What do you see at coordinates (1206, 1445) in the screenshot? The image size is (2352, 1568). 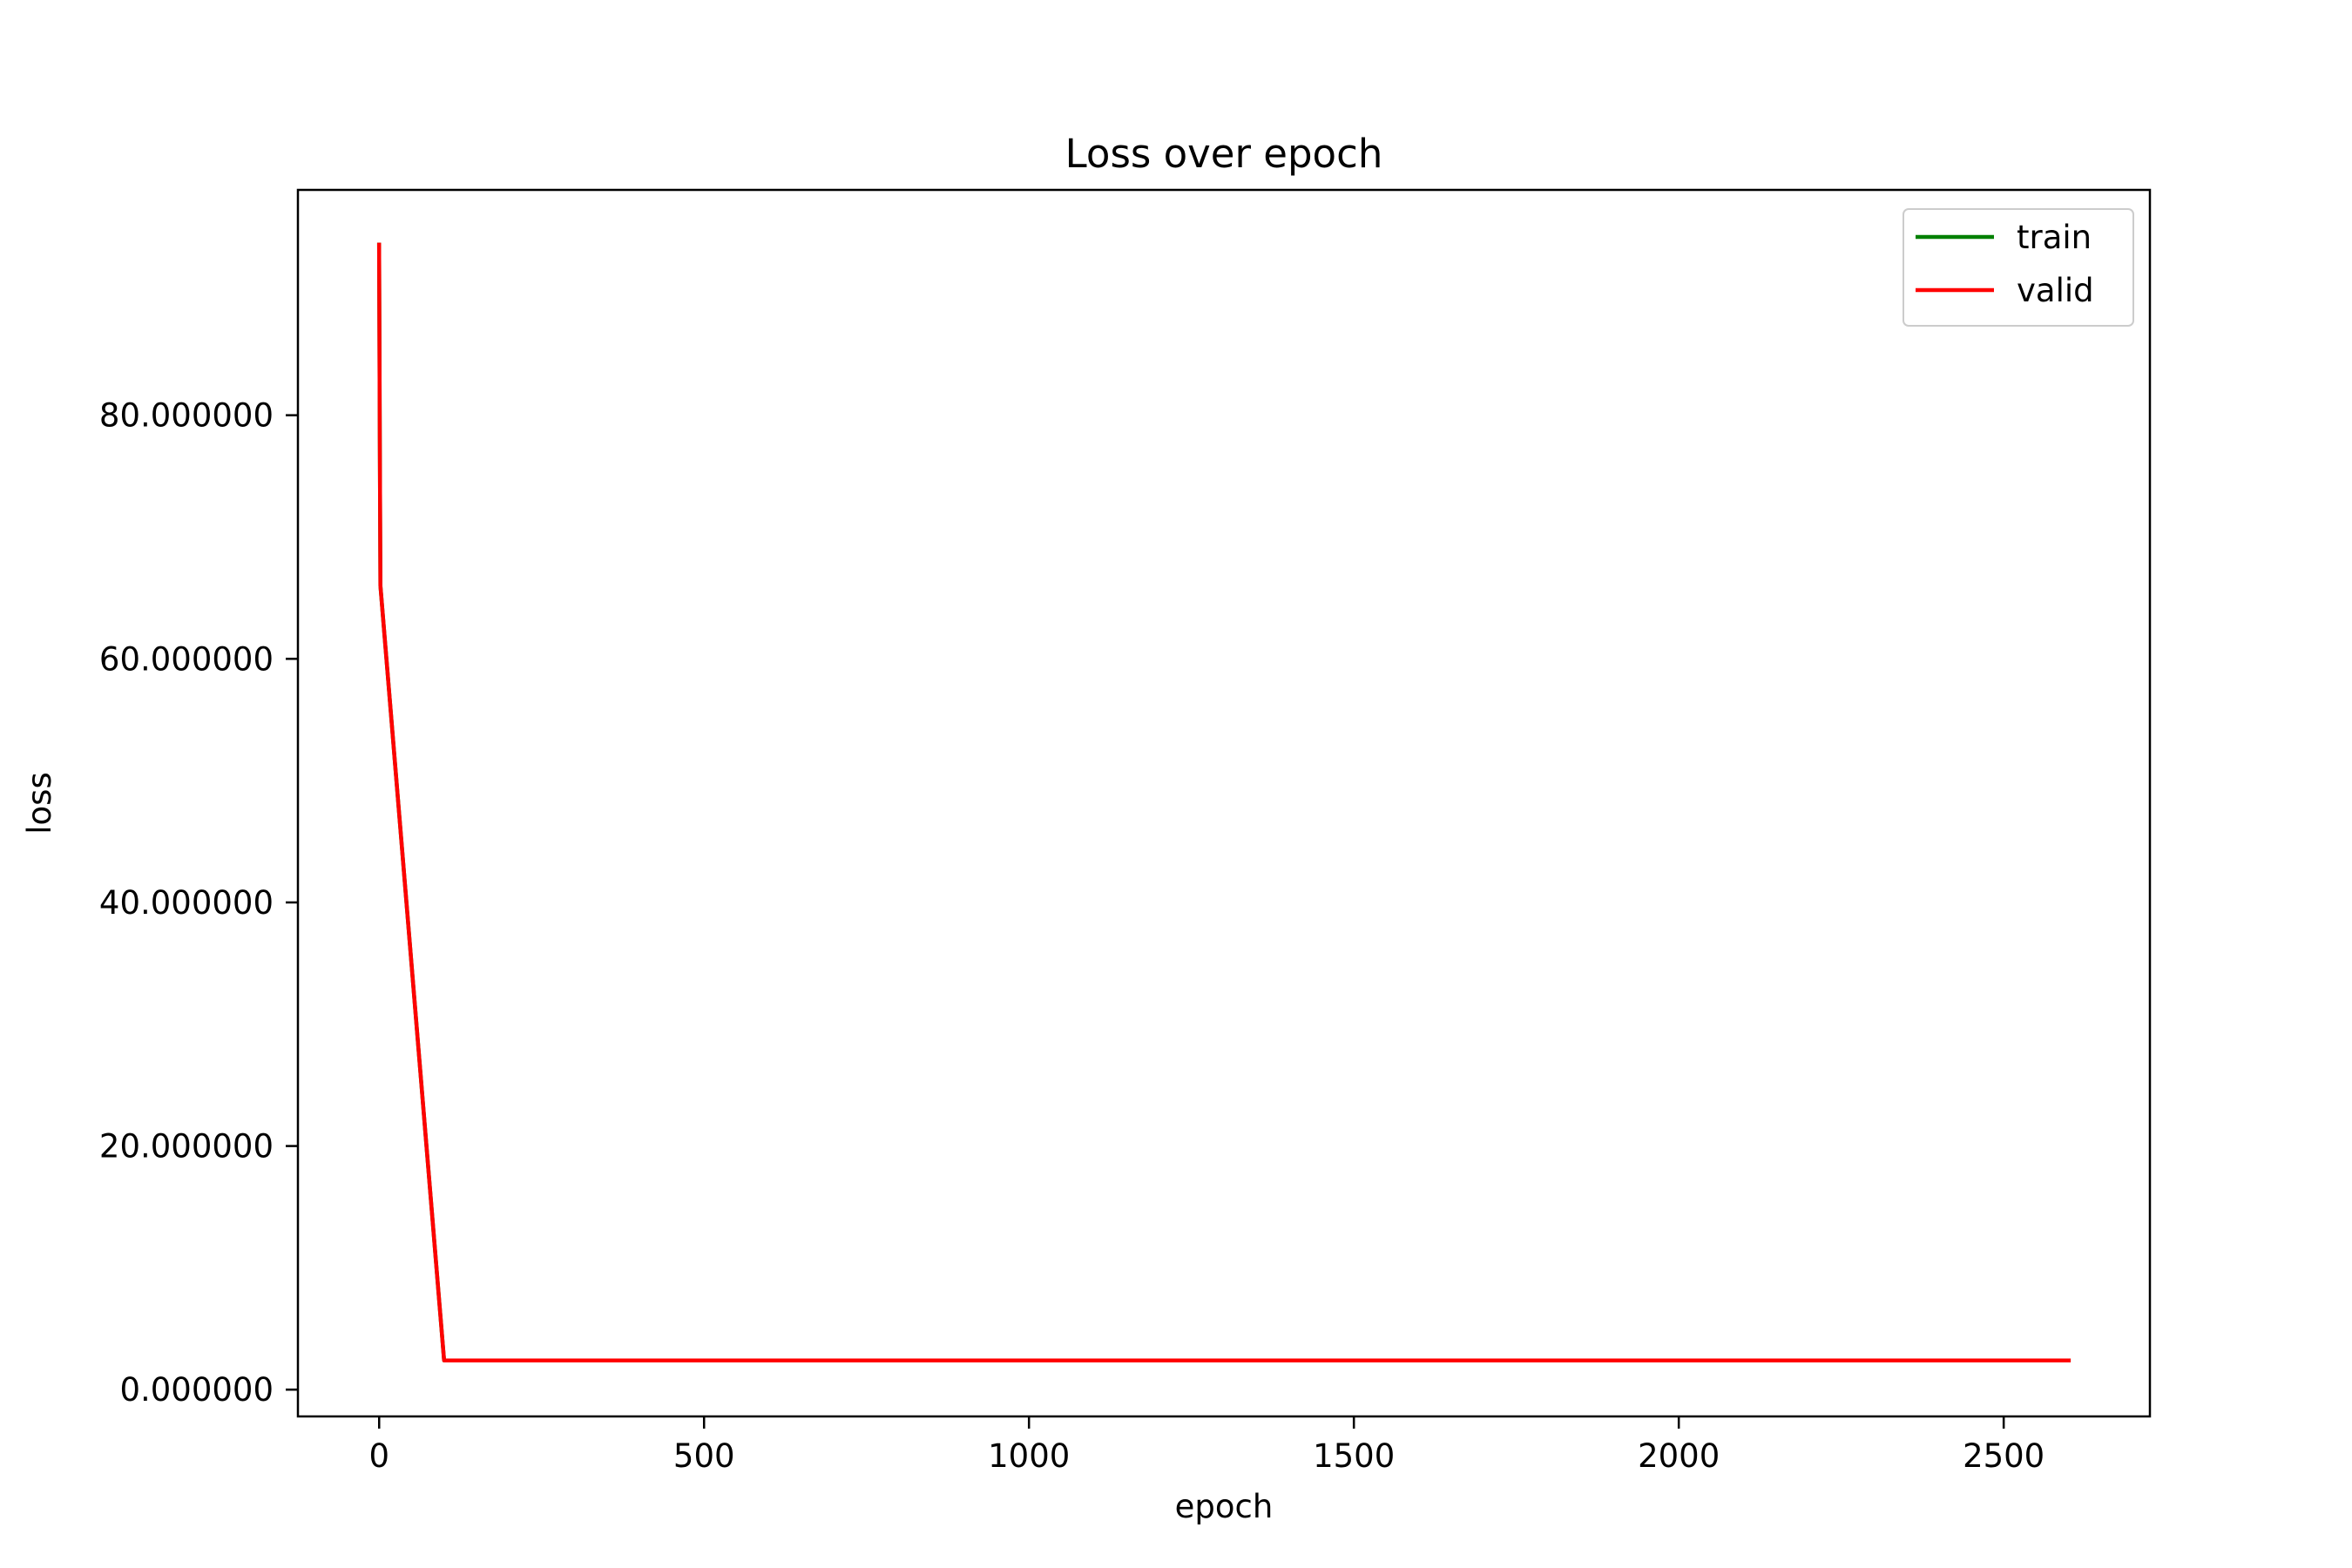 I see `x-ticks: 0 500 1000 1500 2000 2500` at bounding box center [1206, 1445].